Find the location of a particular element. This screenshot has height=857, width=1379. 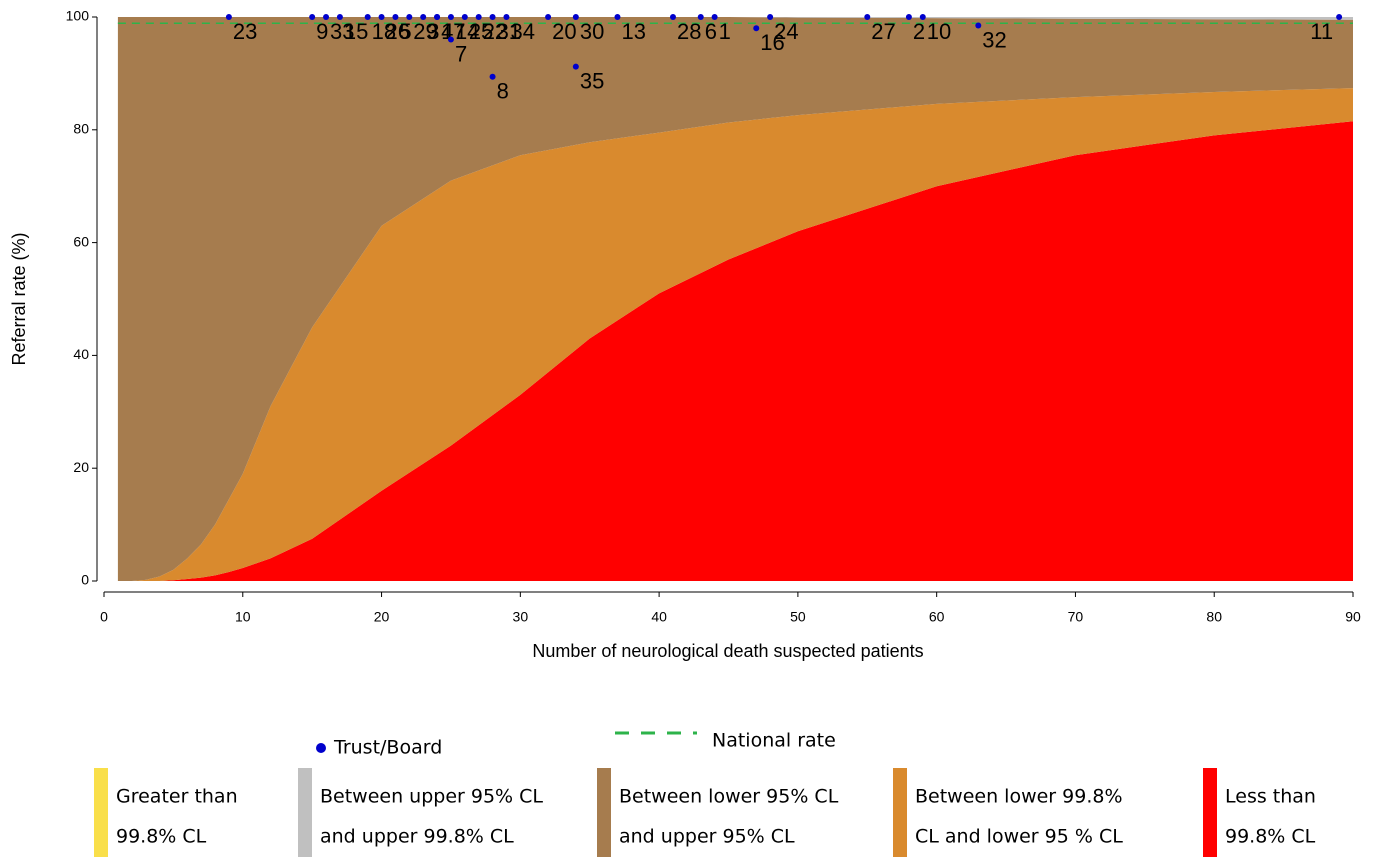

x-tick-label: 50 is located at coordinates (798, 617).